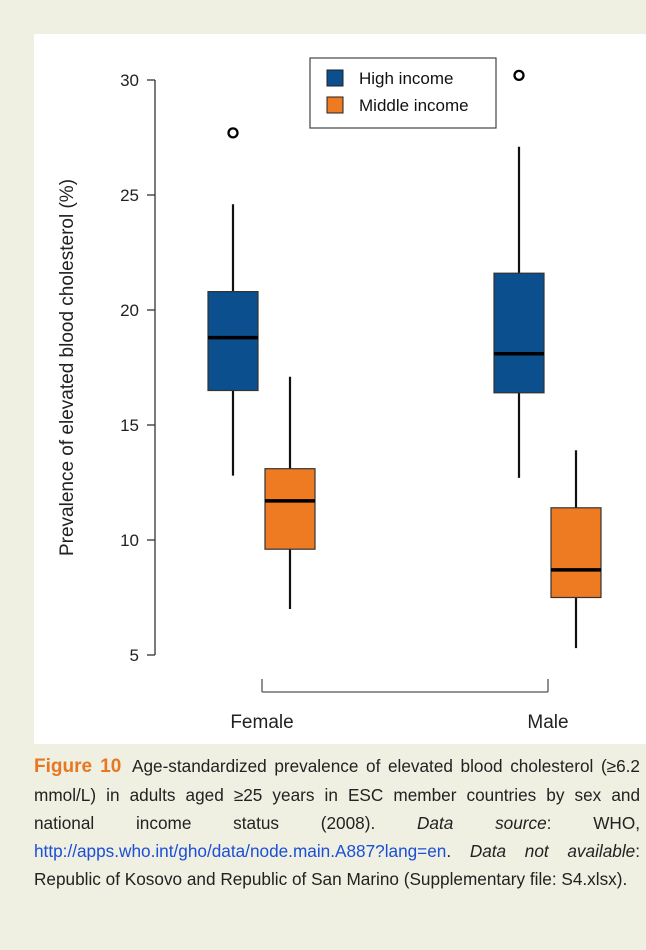  What do you see at coordinates (129, 195) in the screenshot?
I see `y-tick-label: 25` at bounding box center [129, 195].